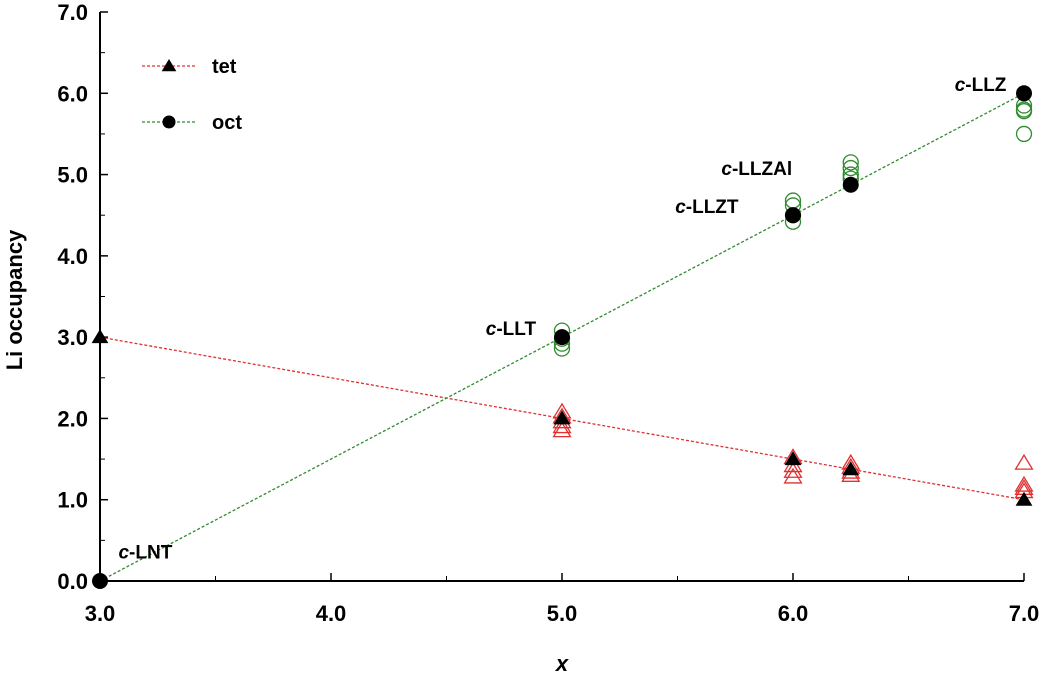 This screenshot has height=677, width=1048. Describe the element at coordinates (516, 329) in the screenshot. I see `annotation-text: -LLT` at that location.